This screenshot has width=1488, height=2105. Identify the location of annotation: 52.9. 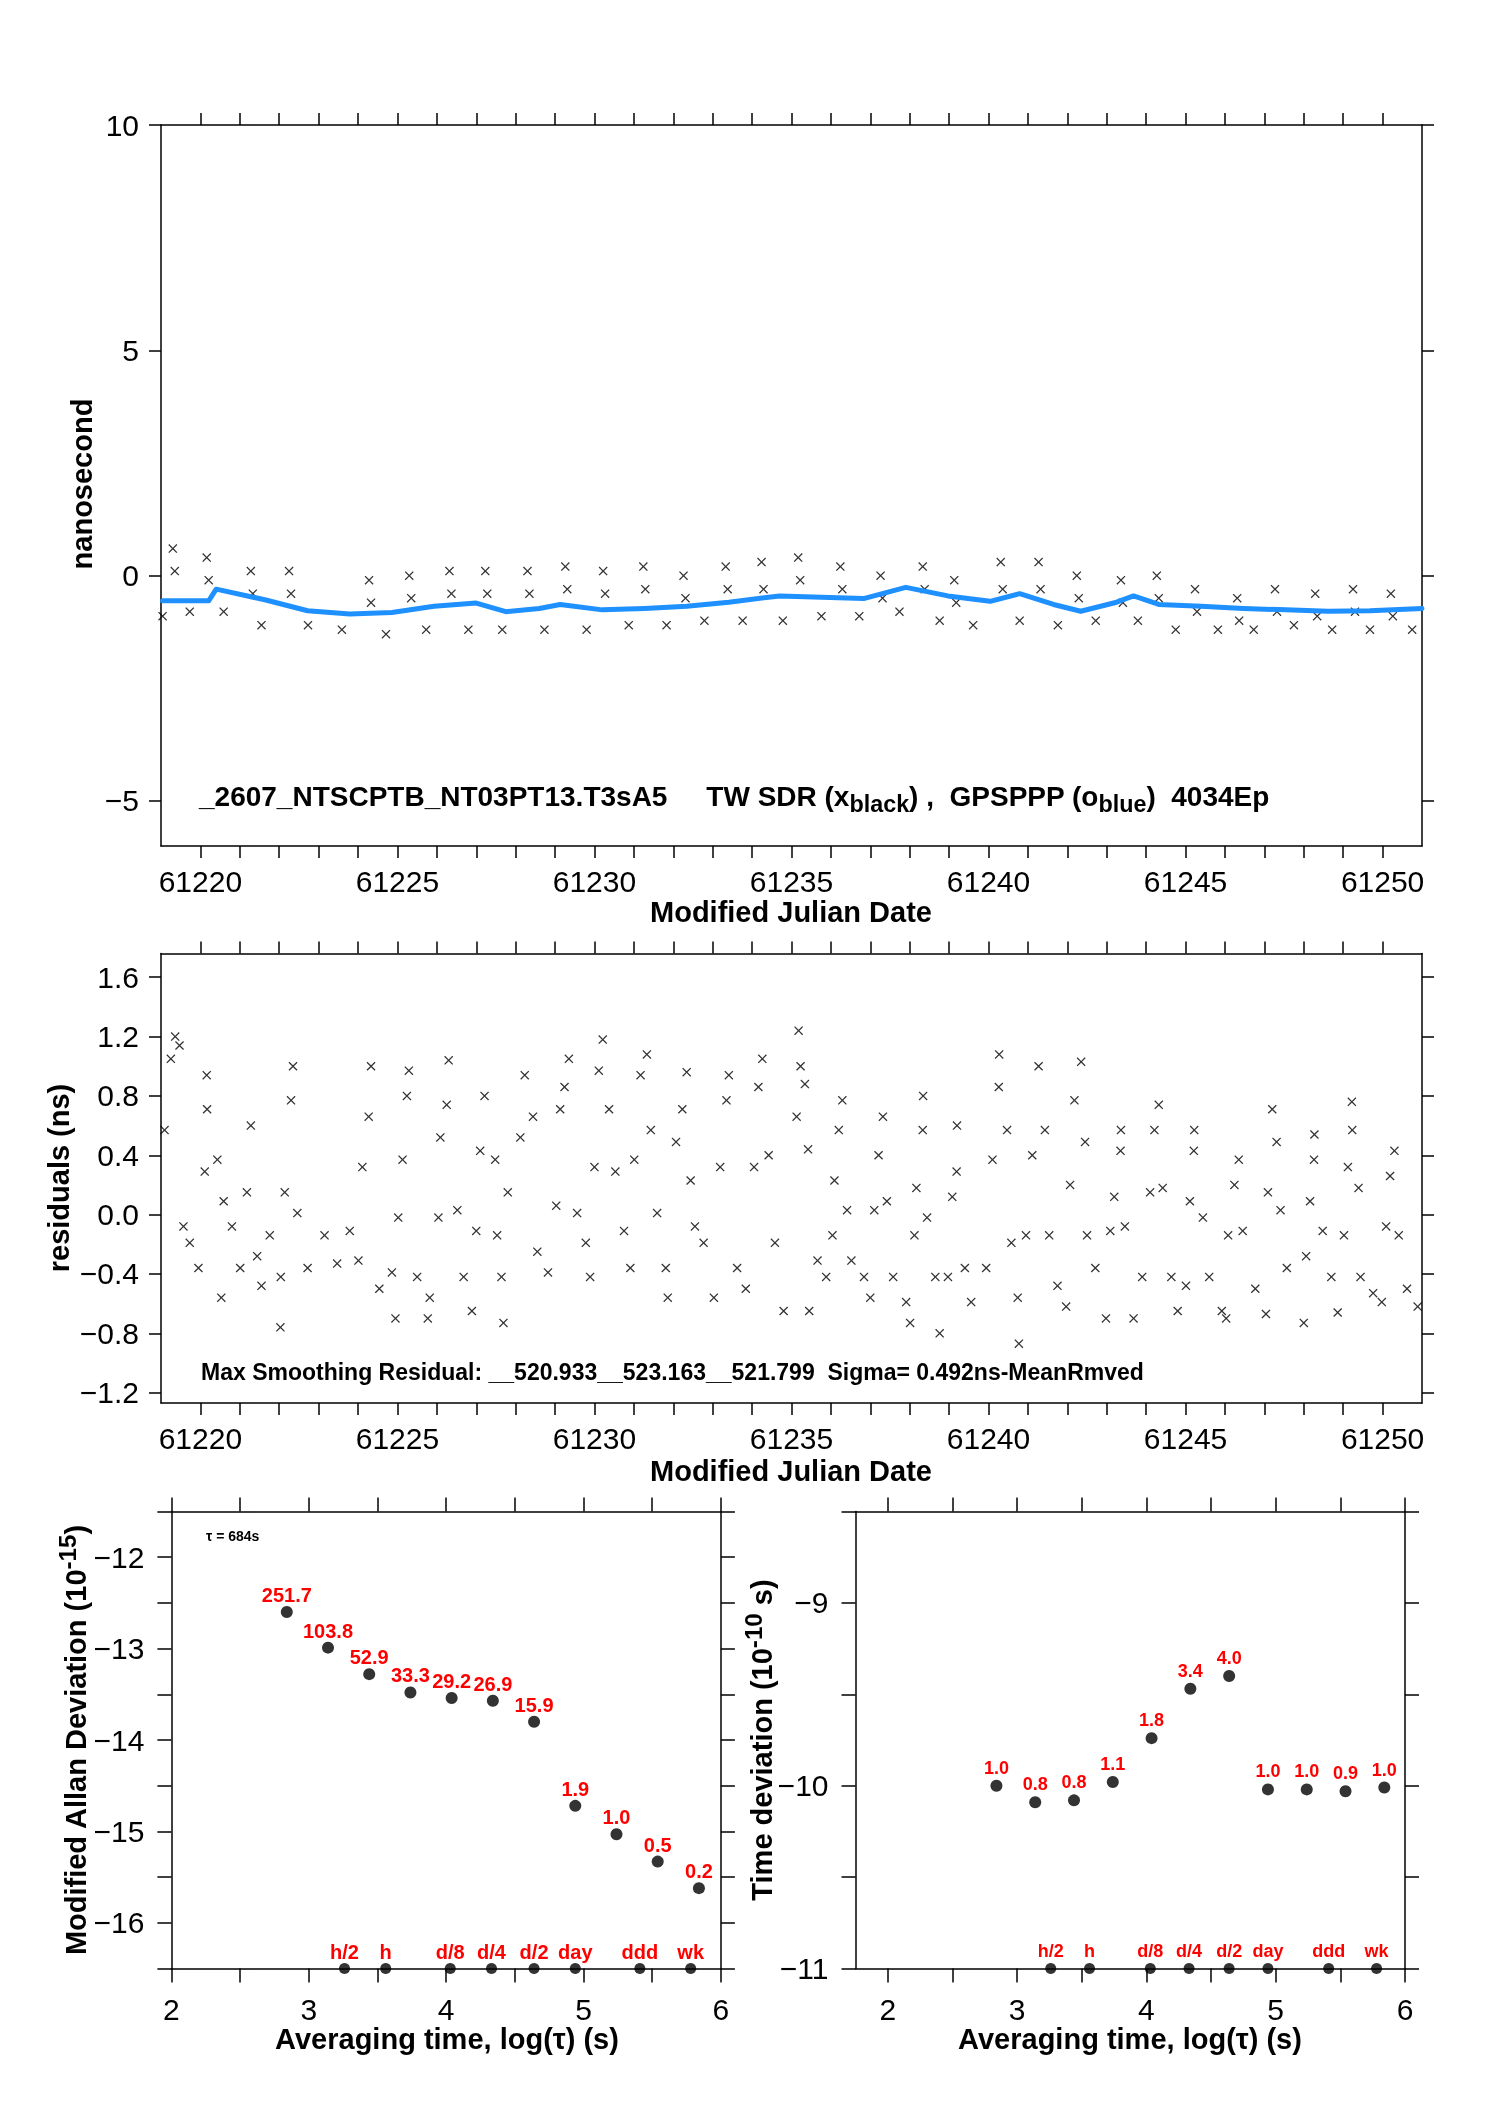
(369, 1657).